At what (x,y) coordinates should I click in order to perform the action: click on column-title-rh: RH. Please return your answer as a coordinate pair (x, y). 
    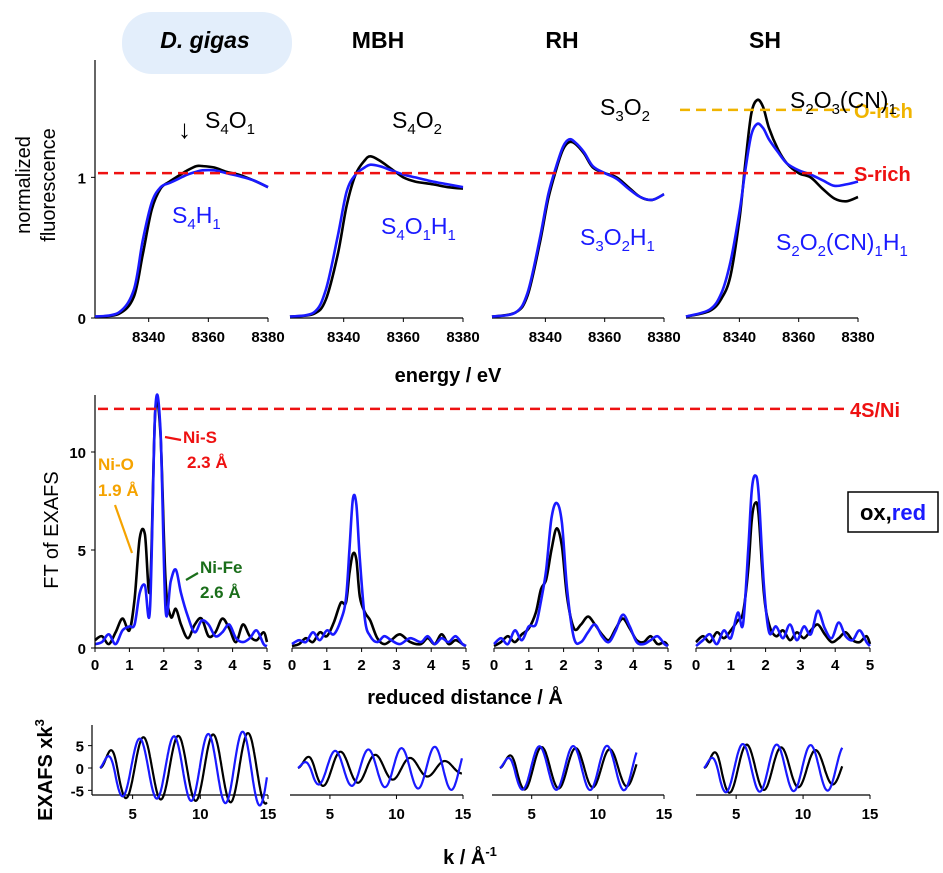
    Looking at the image, I should click on (561, 40).